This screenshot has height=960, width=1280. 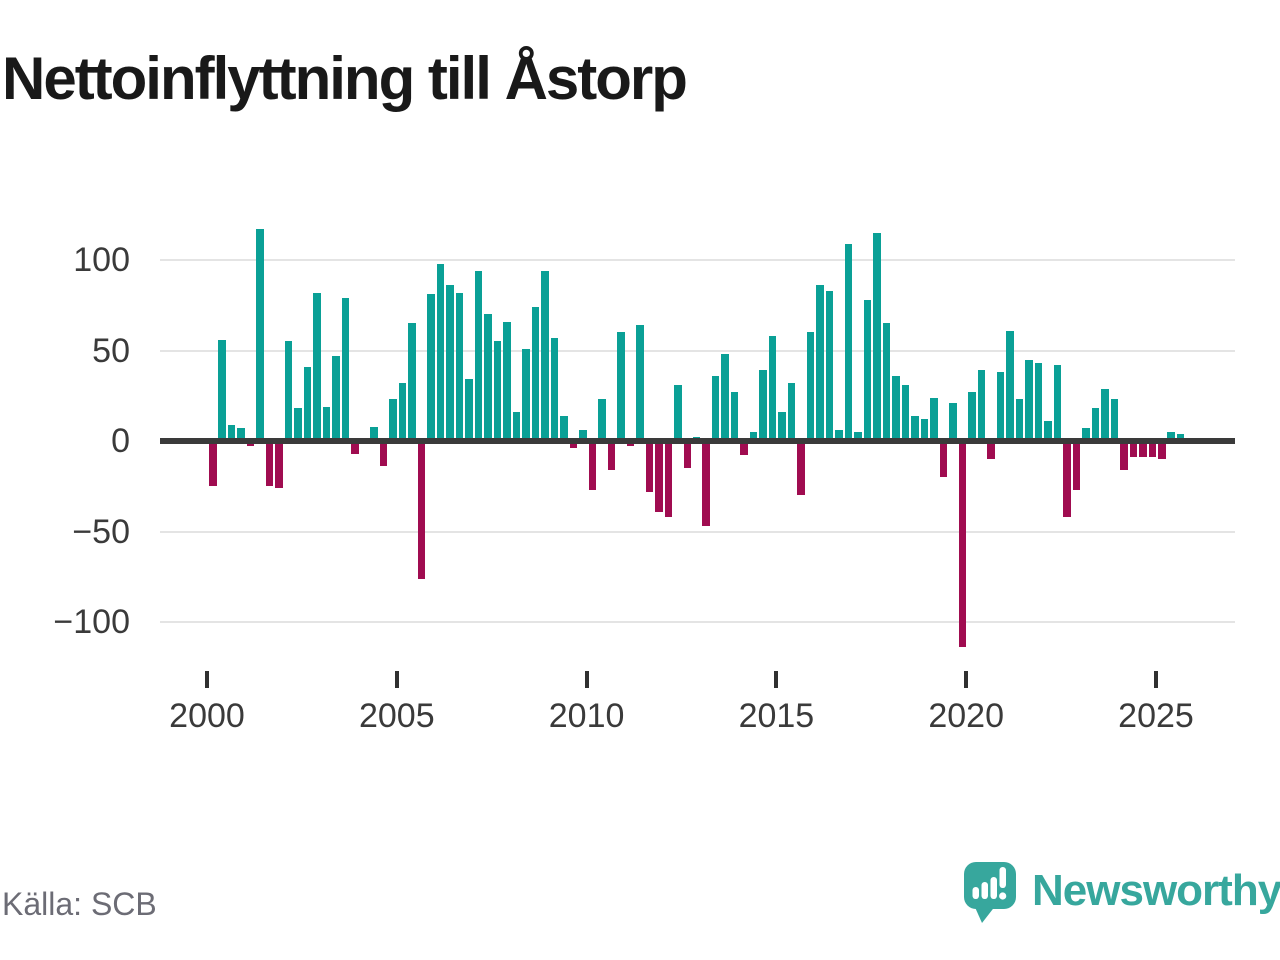 I want to click on chart-title: Nettoinflyttning till Åstorp, so click(x=345, y=78).